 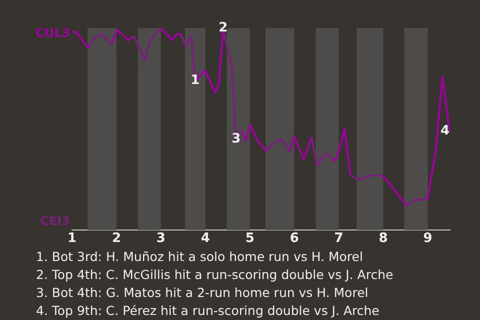 What do you see at coordinates (339, 238) in the screenshot?
I see `x-tick-label: 7` at bounding box center [339, 238].